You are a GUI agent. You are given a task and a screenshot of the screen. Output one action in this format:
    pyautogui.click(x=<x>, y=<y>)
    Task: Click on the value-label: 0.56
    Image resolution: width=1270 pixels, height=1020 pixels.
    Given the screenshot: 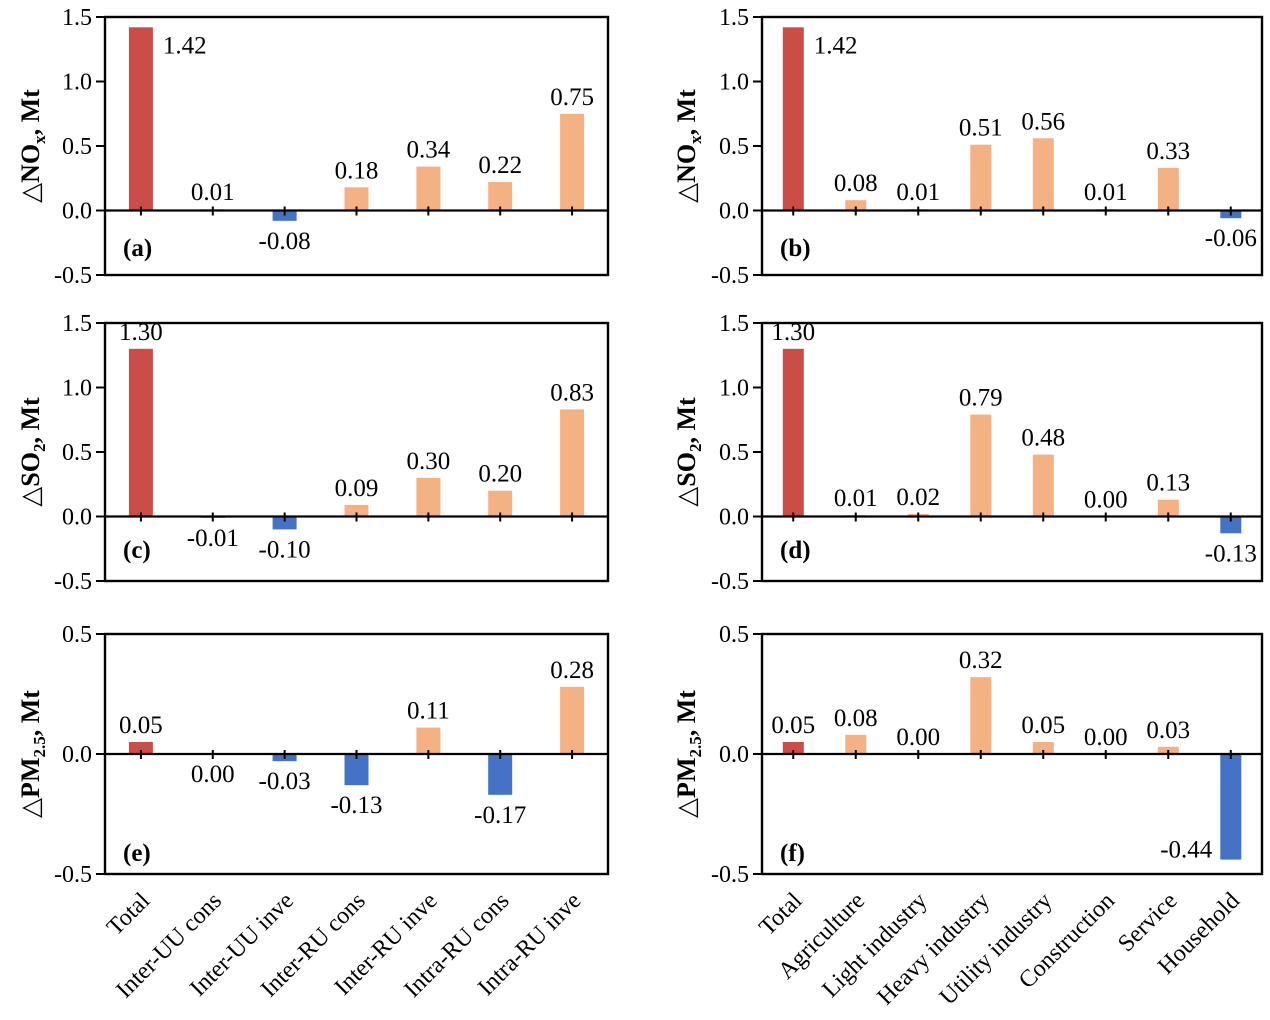 What is the action you would take?
    pyautogui.click(x=1043, y=121)
    